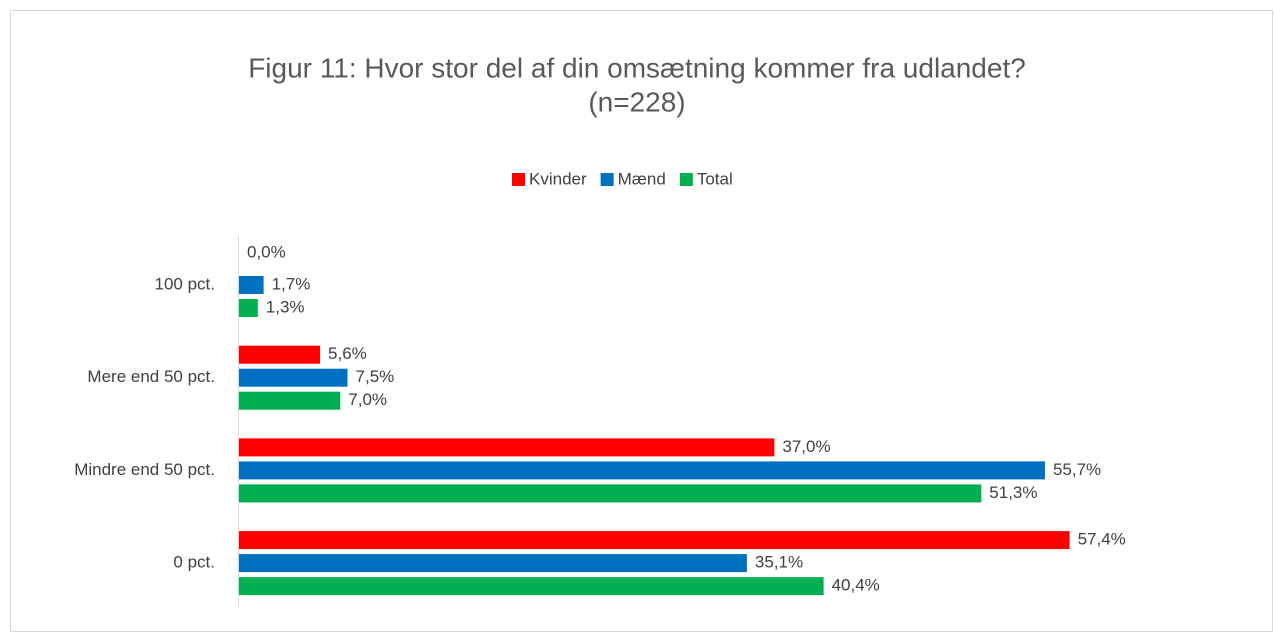  What do you see at coordinates (642, 178) in the screenshot?
I see `legend-label: Mænd` at bounding box center [642, 178].